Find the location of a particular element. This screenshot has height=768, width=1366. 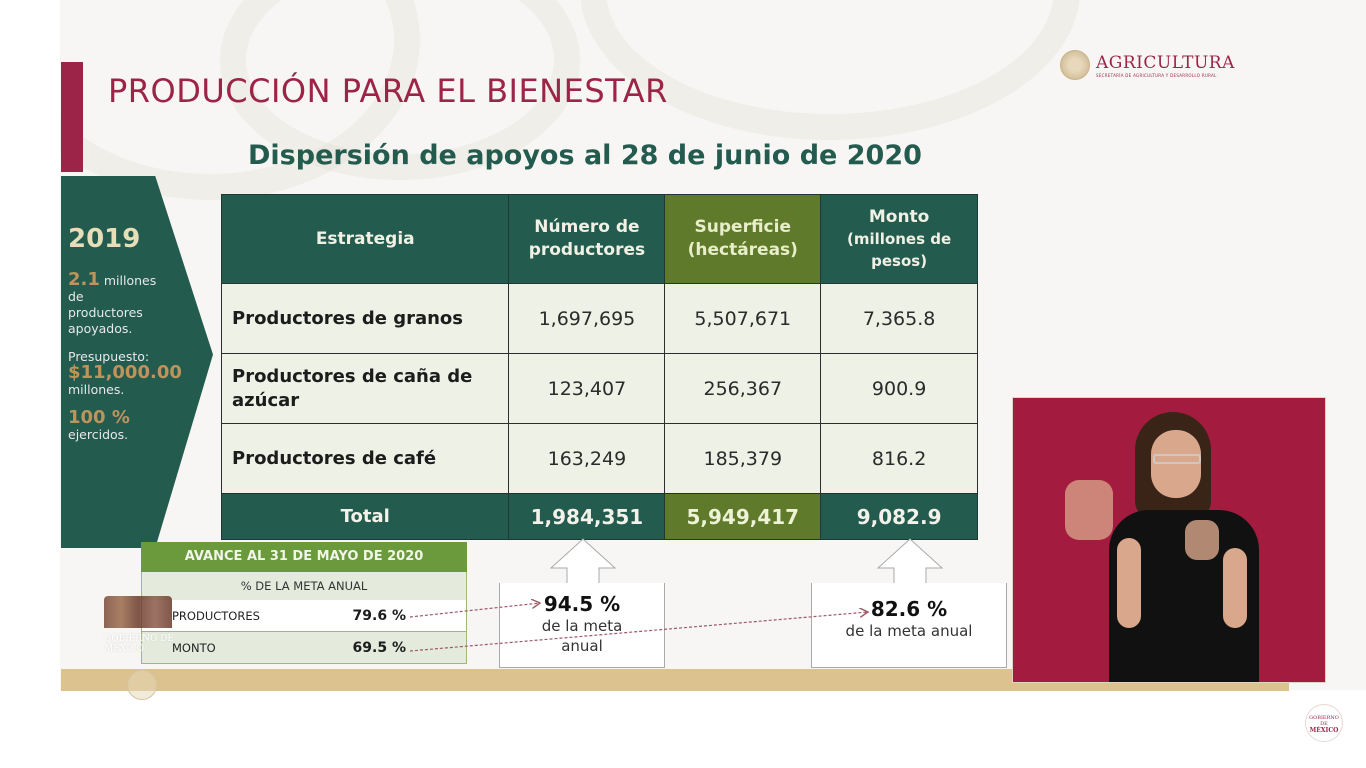

header-productores: Número de productores is located at coordinates (587, 239).